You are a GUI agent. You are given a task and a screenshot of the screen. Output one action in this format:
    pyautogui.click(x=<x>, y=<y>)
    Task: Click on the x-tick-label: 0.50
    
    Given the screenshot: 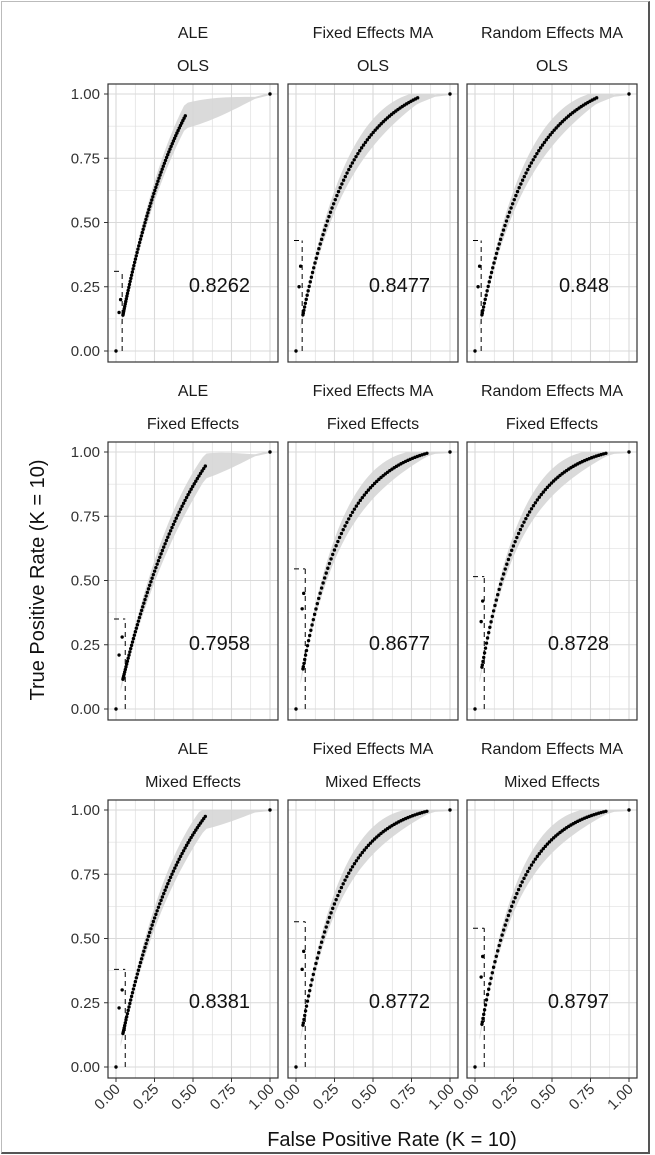 What is the action you would take?
    pyautogui.click(x=184, y=1097)
    